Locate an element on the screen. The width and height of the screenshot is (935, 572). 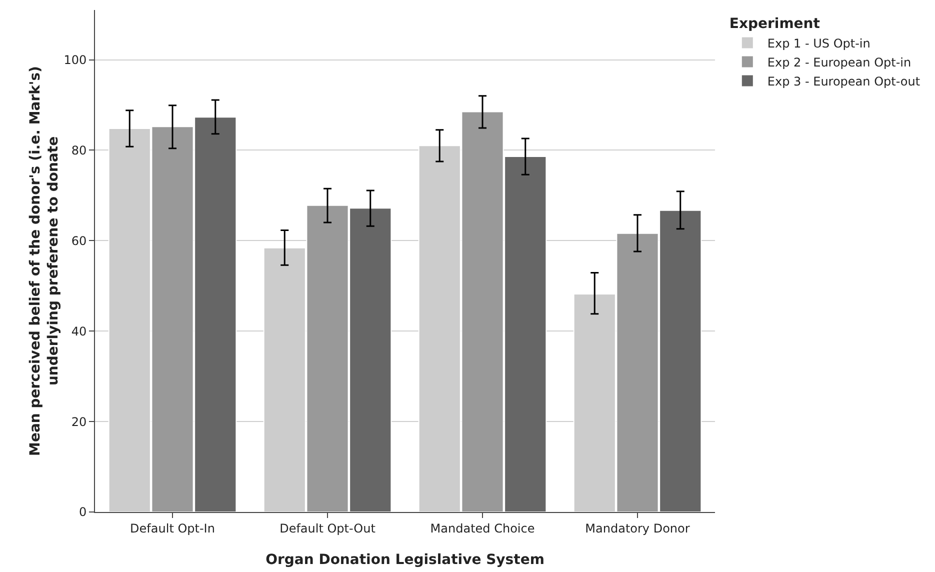
x-tick-label: Mandated Choice is located at coordinates (482, 528).